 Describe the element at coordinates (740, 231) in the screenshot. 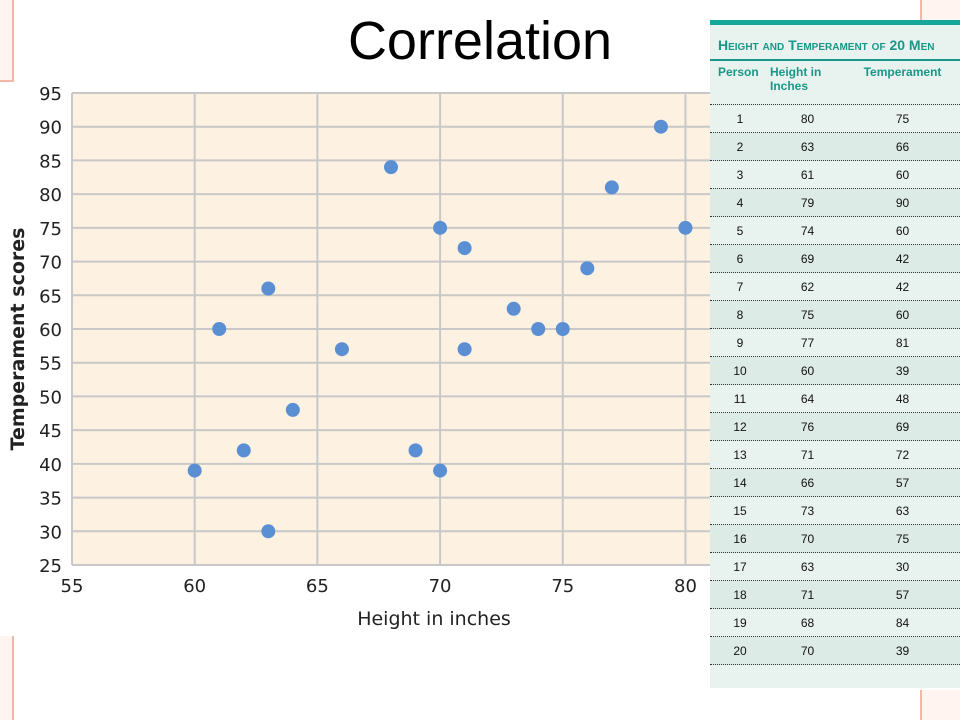

I see `table-cell-person: 5` at that location.